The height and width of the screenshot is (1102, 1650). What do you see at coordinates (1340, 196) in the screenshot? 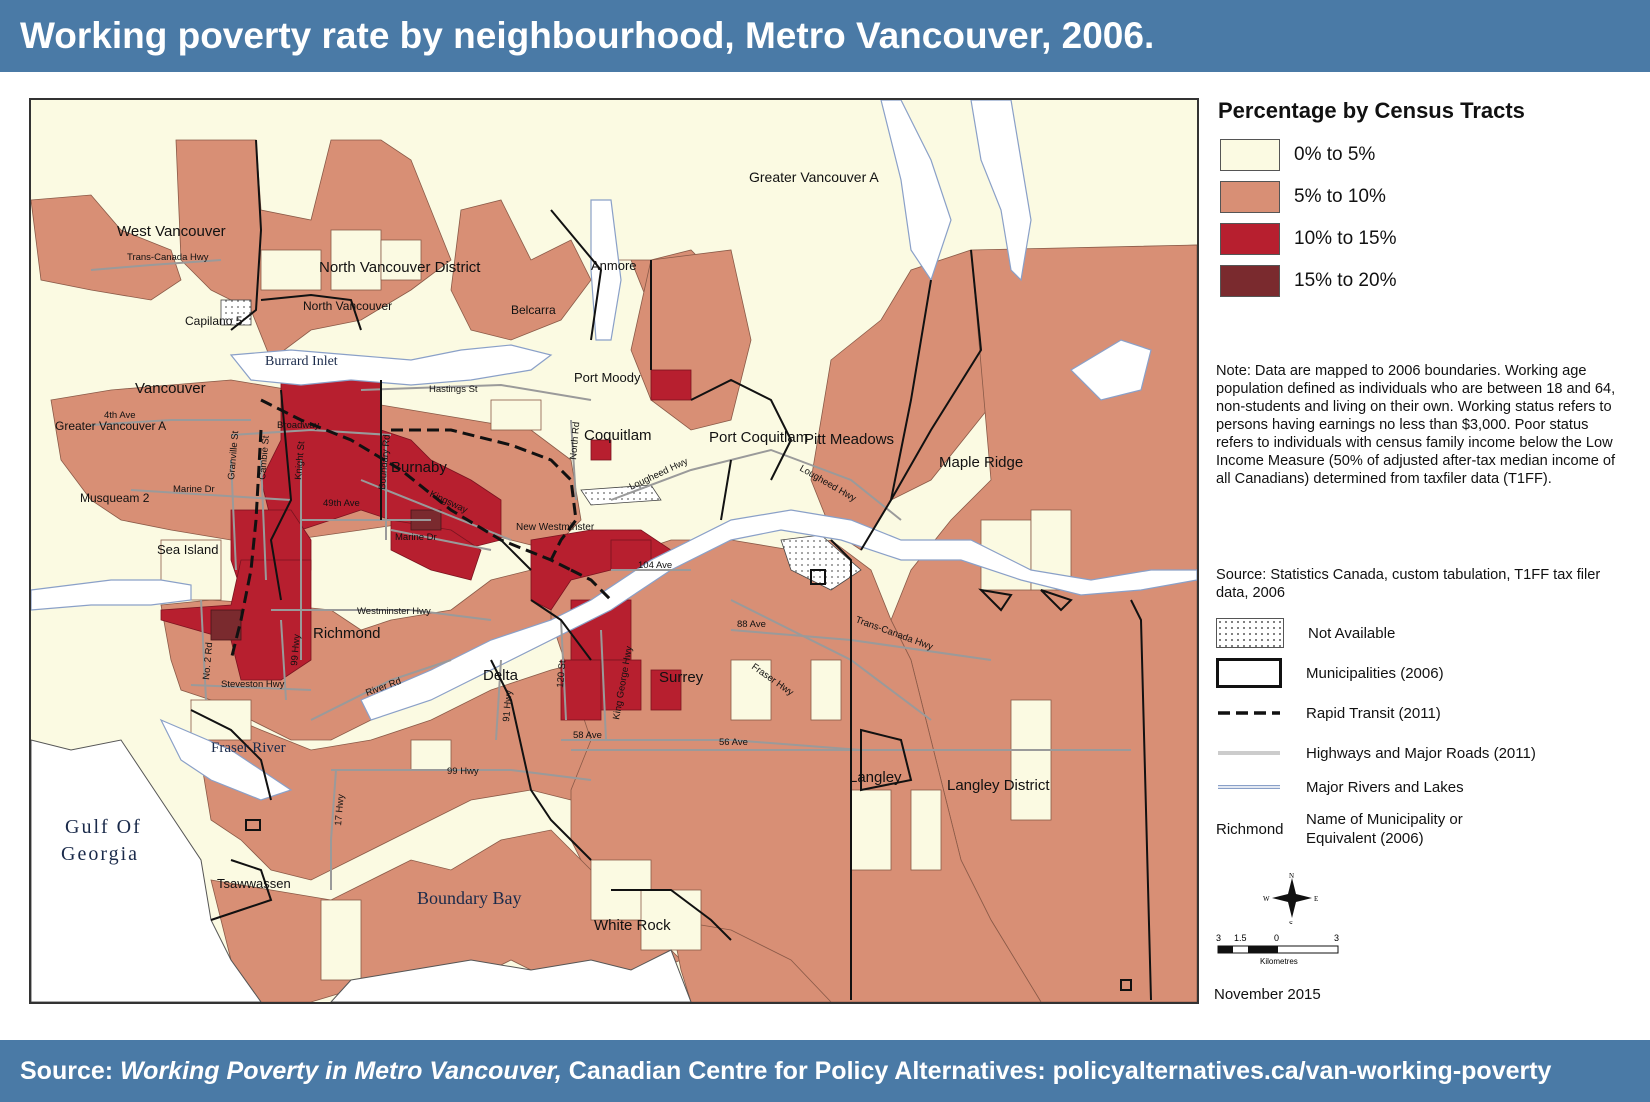
I see `legend-class-label: 5% to 10%` at bounding box center [1340, 196].